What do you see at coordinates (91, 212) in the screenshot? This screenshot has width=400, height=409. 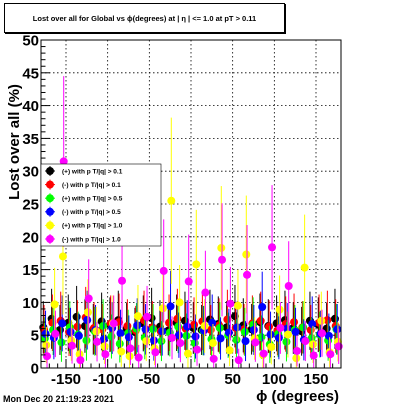 I see `legend-label: (-) with p T/|q| > 0.5` at bounding box center [91, 212].